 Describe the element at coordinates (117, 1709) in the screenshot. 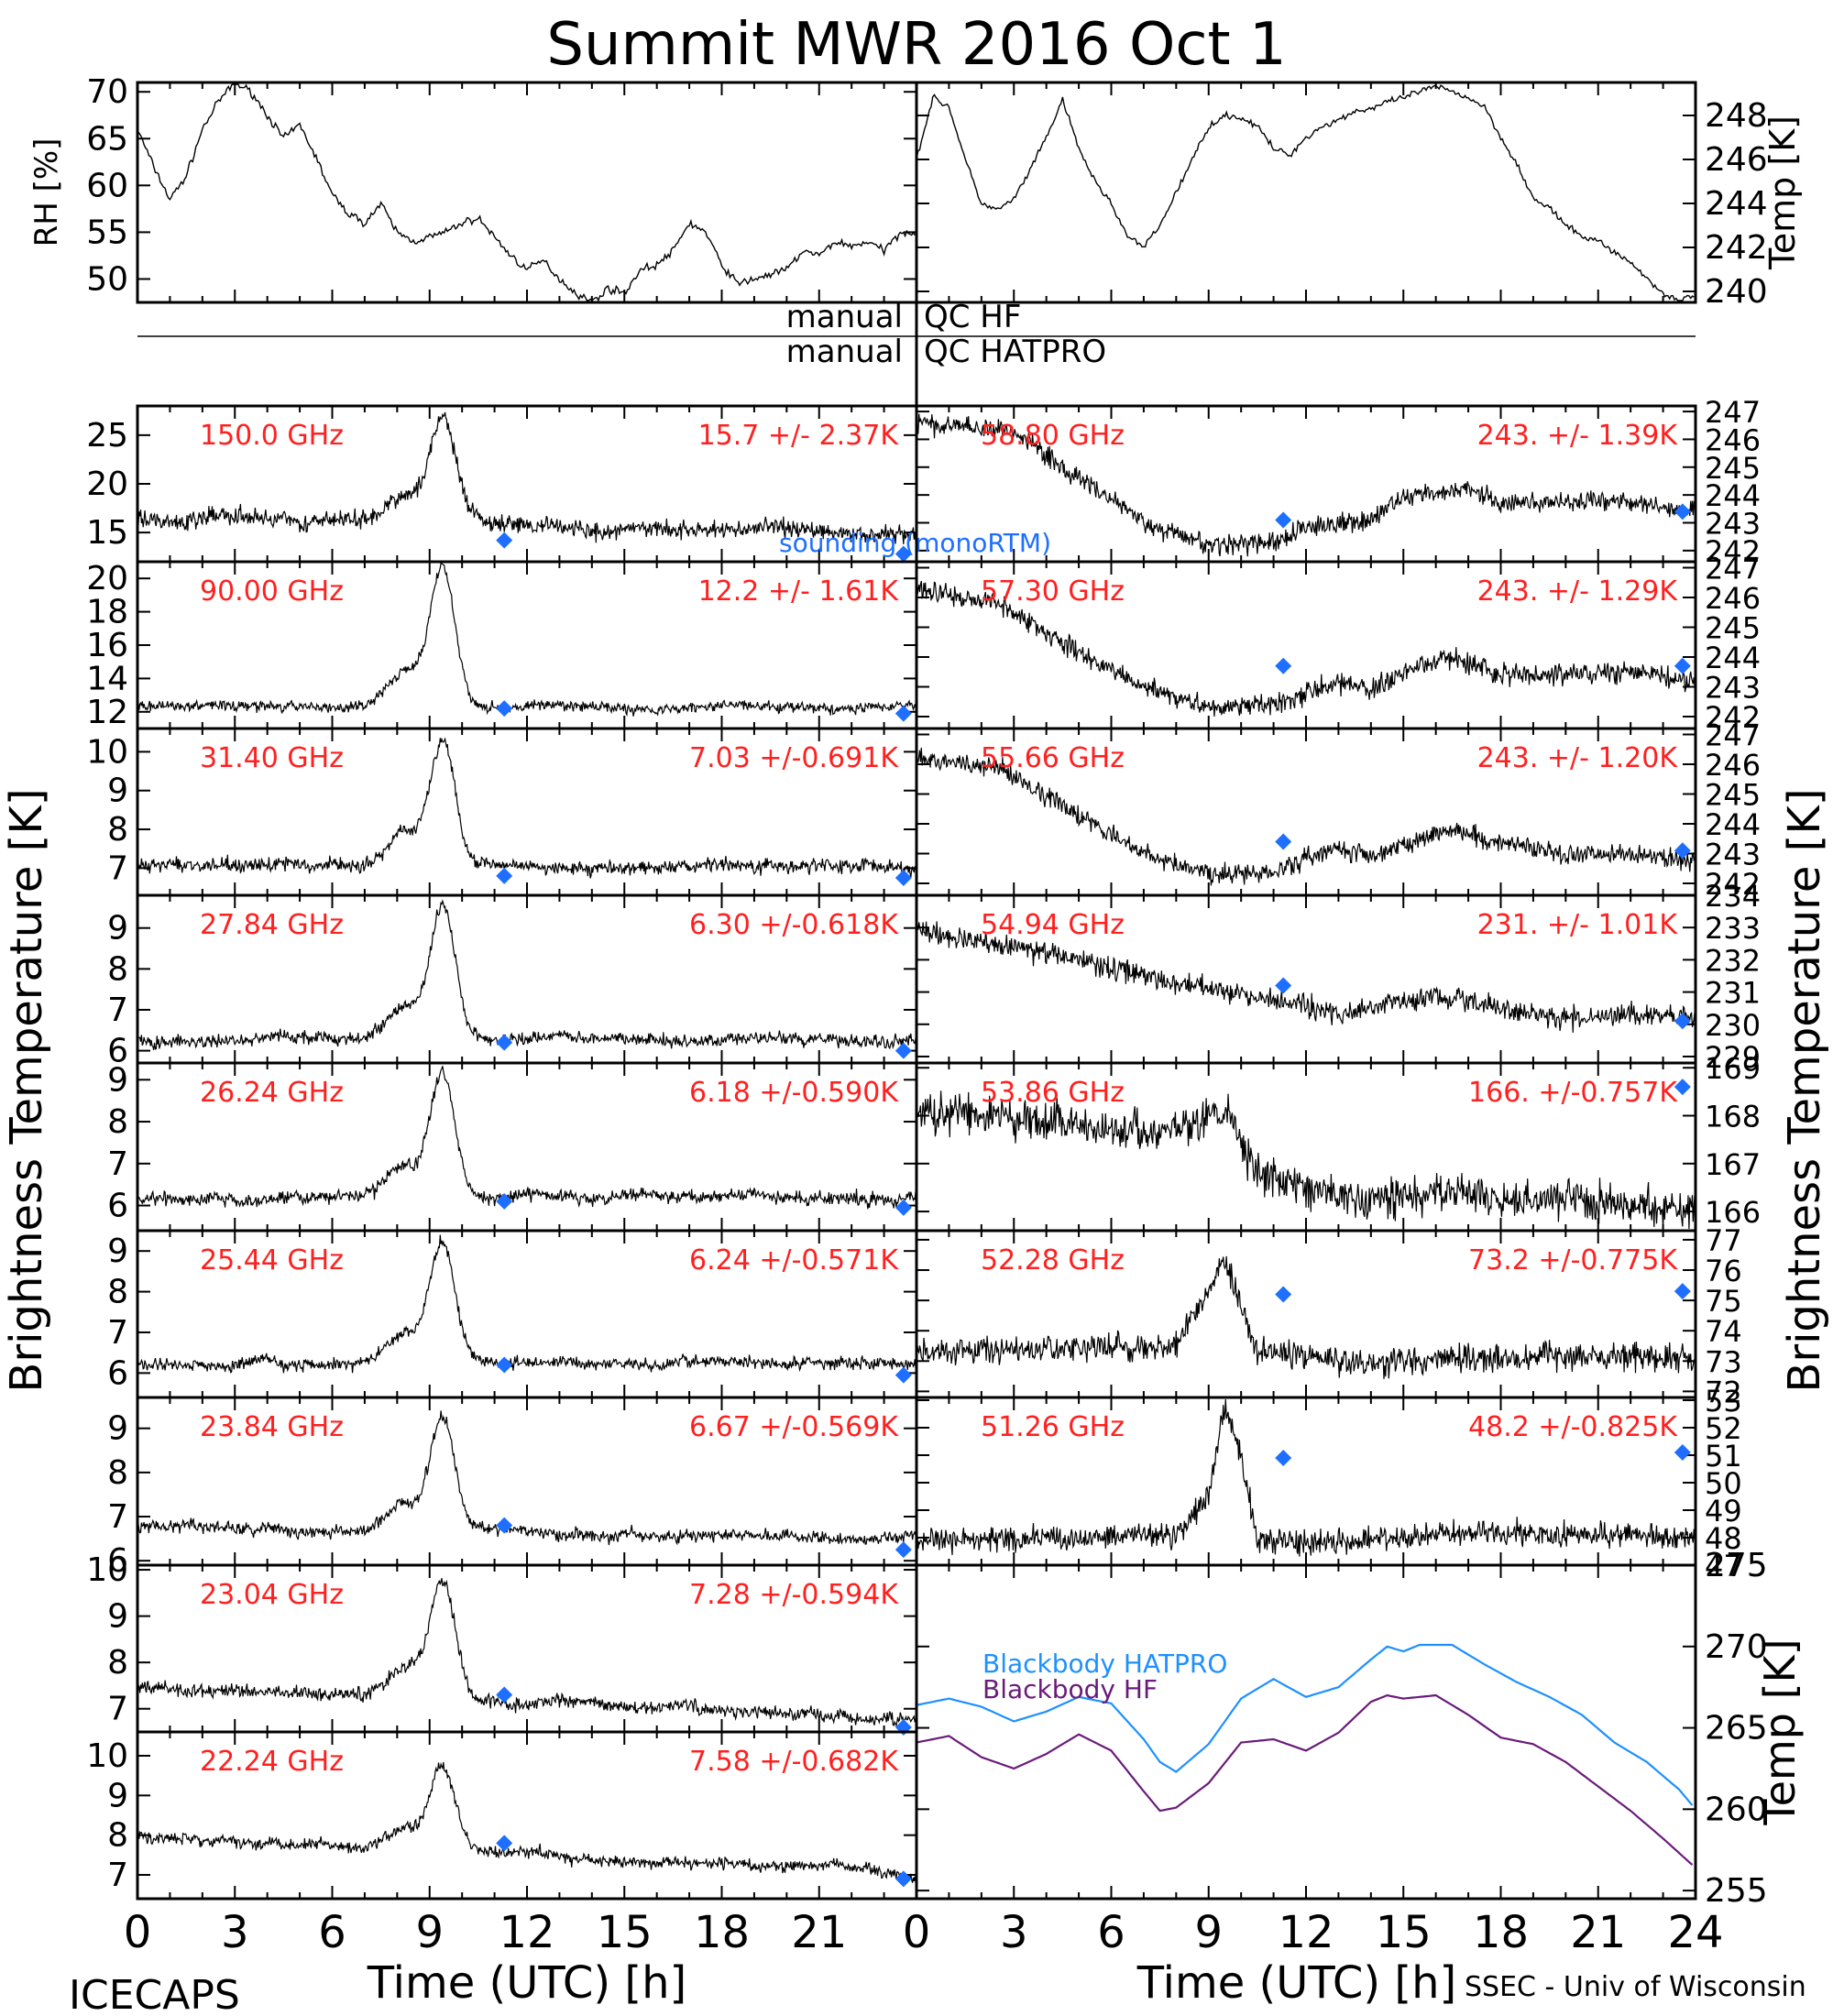

I see `left-panel-8-ytick-label: 7` at that location.